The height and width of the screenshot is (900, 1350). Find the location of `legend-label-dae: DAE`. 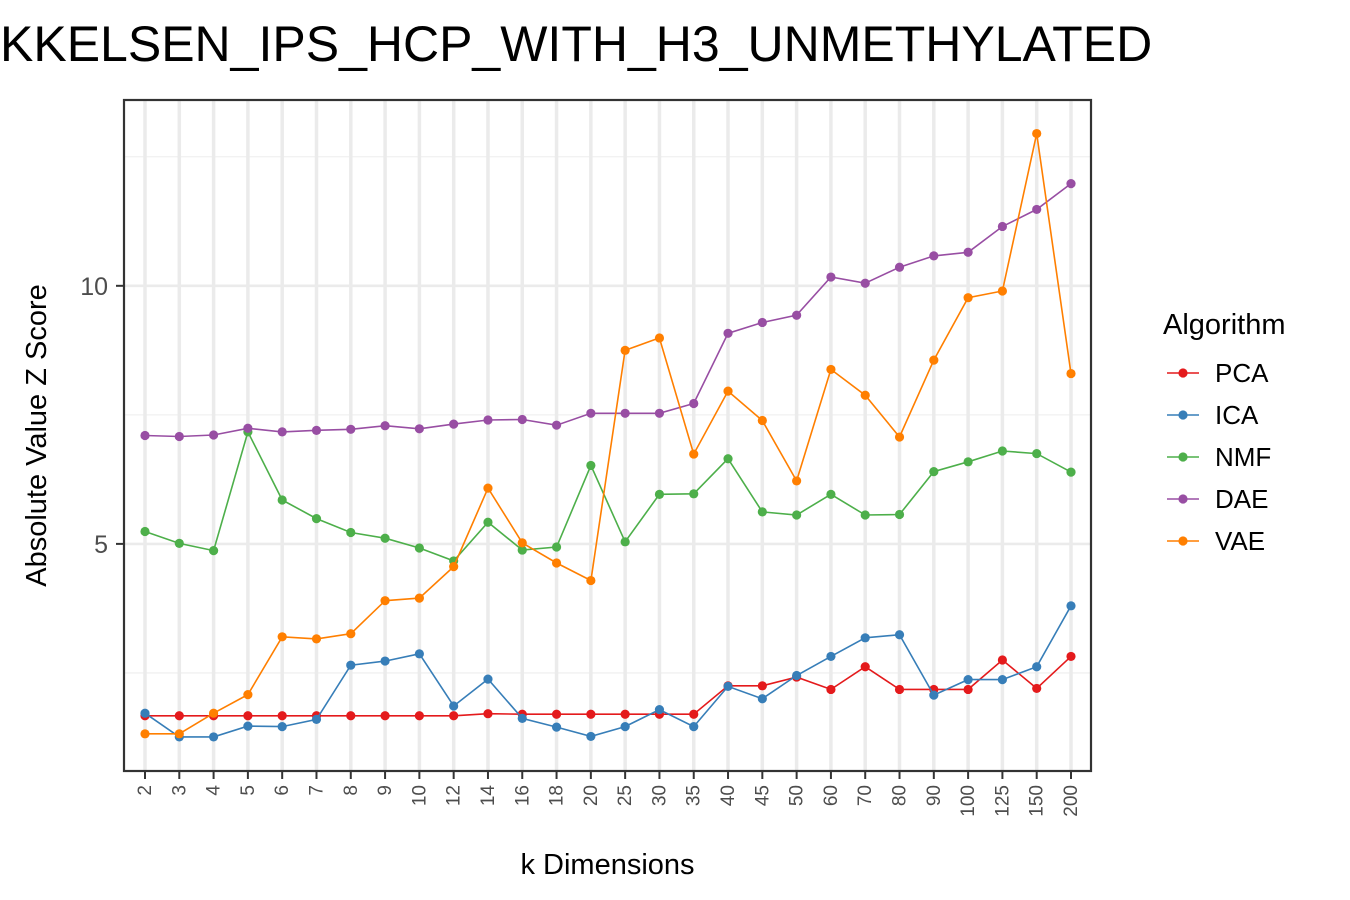

legend-label-dae: DAE is located at coordinates (1241, 499).